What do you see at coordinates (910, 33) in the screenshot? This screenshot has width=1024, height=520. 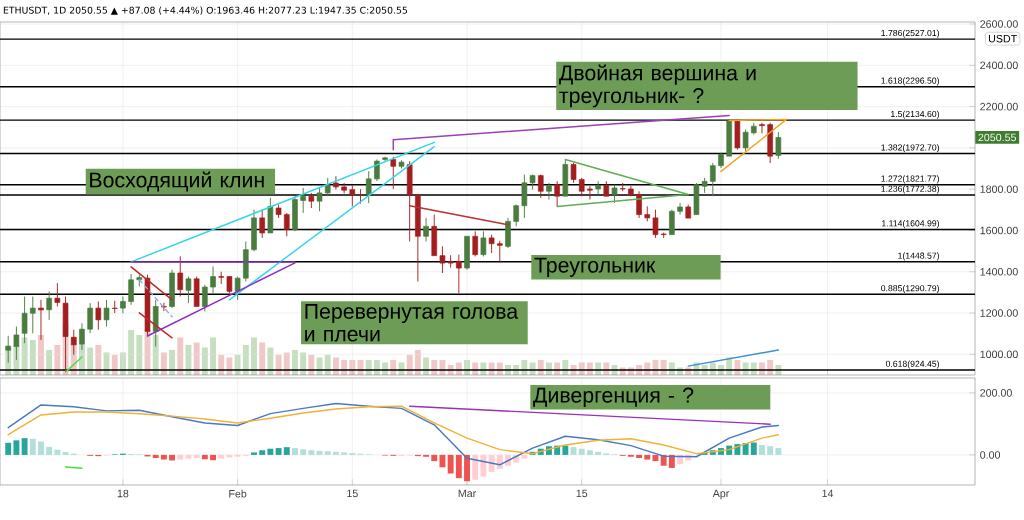 I see `ref-line-label: 1.786(2527.01)` at bounding box center [910, 33].